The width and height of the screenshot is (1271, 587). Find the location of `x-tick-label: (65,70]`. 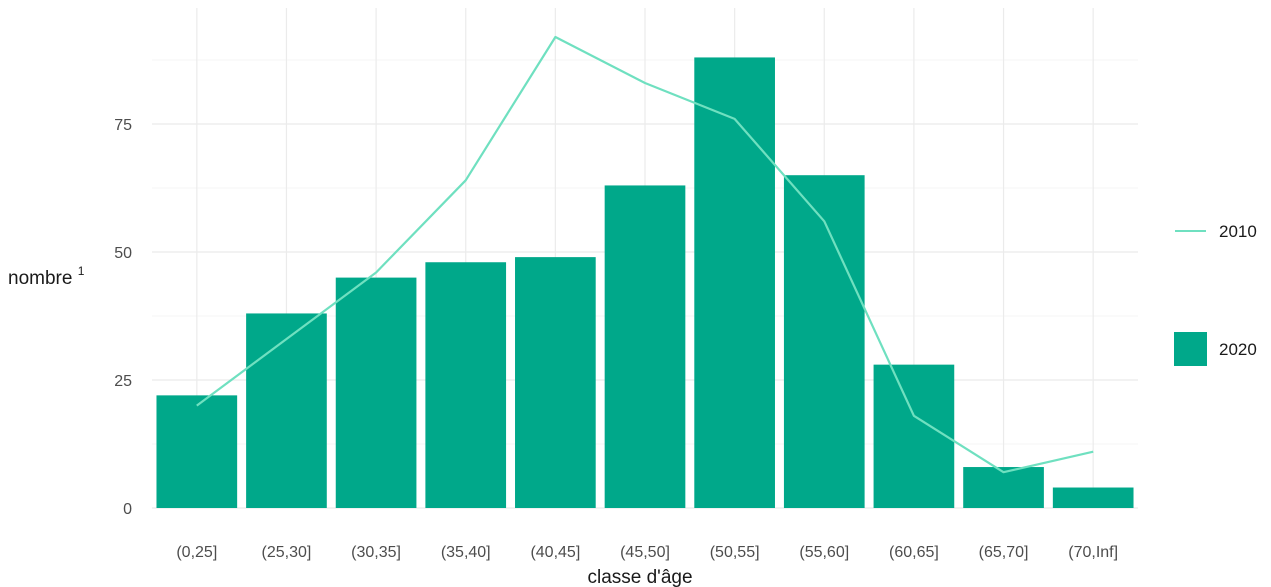

x-tick-label: (65,70] is located at coordinates (1004, 552).